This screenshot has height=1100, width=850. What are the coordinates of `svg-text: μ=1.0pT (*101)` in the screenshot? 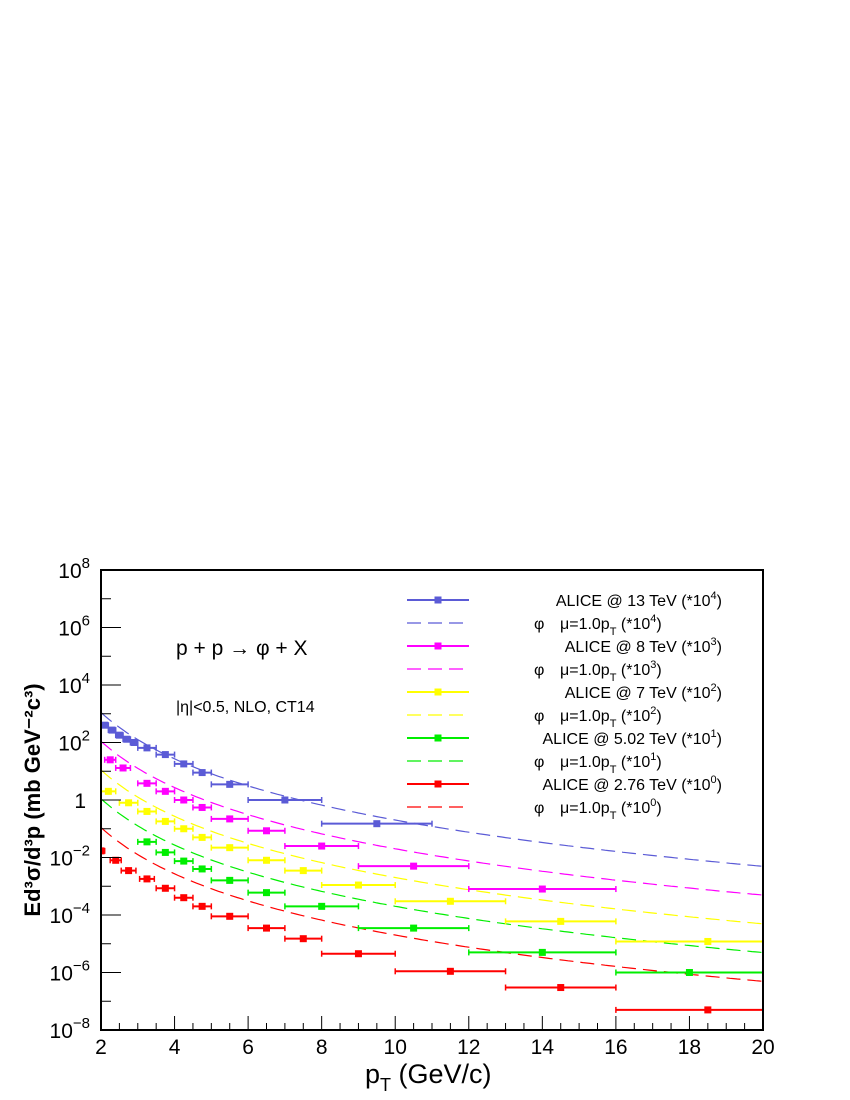 It's located at (611, 763).